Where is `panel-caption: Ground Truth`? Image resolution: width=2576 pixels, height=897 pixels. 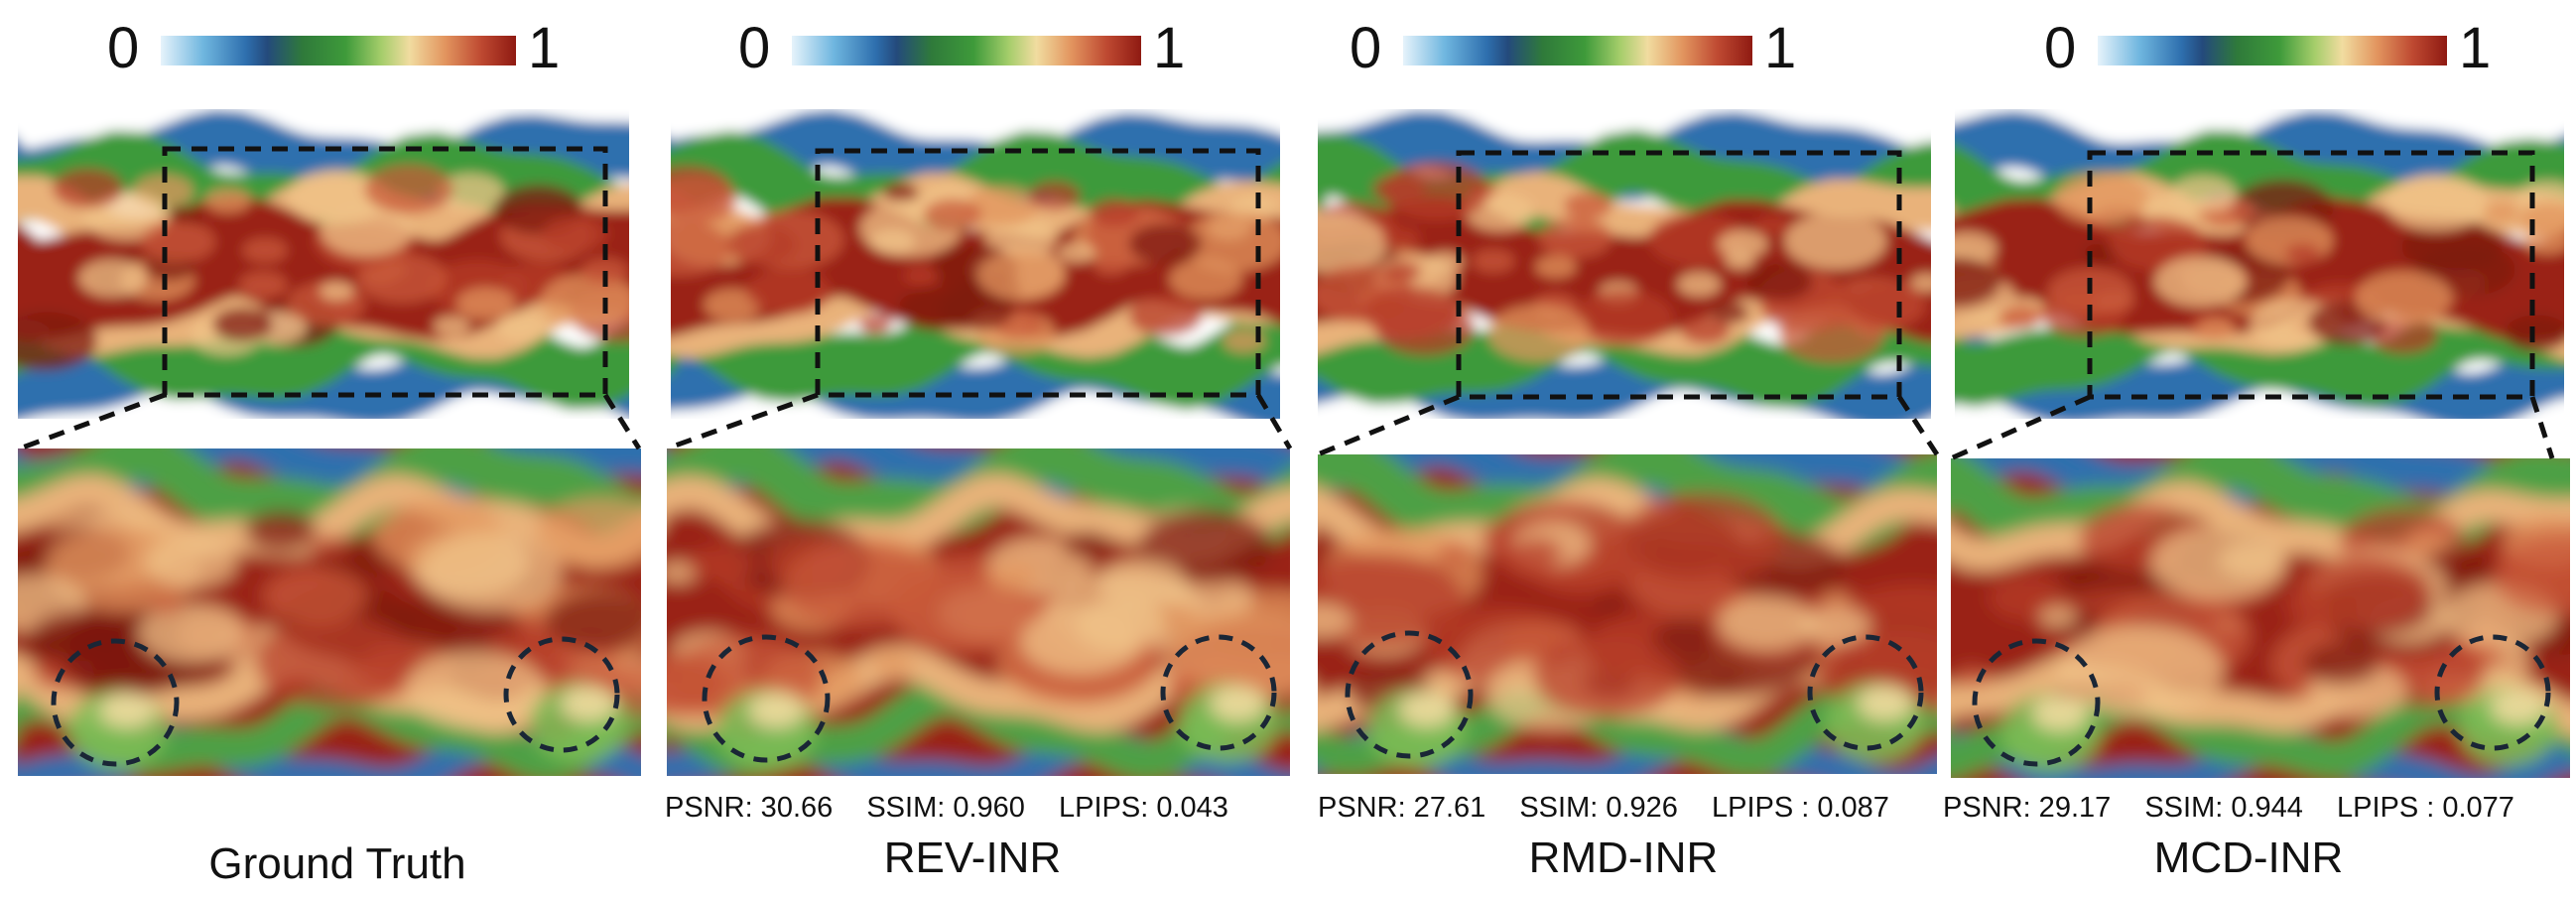 panel-caption: Ground Truth is located at coordinates (337, 864).